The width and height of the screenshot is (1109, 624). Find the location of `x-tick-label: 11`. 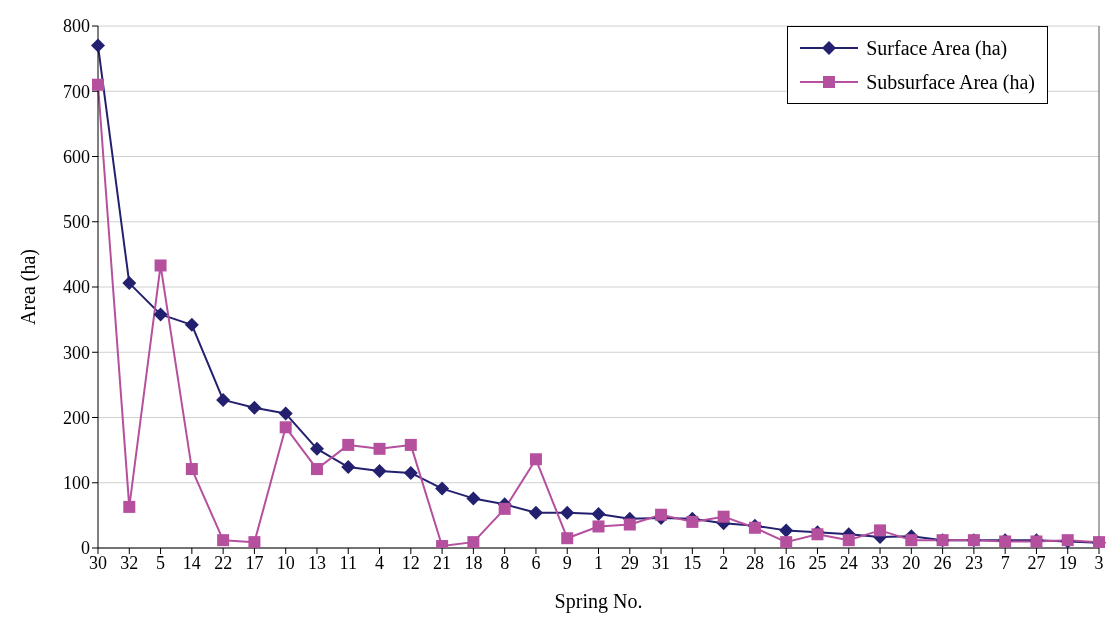

x-tick-label: 11 is located at coordinates (348, 562).